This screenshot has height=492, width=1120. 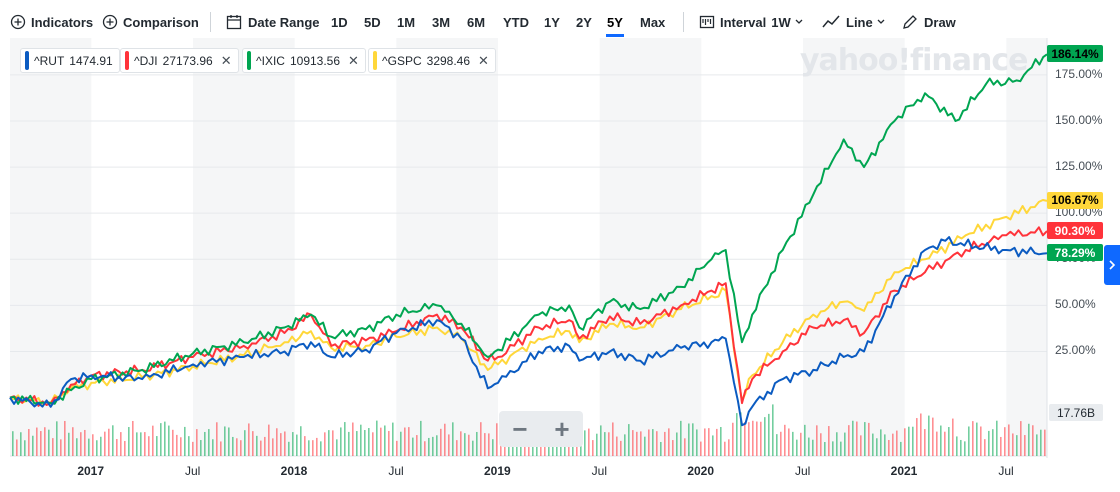 What do you see at coordinates (1112, 265) in the screenshot?
I see `expand-panel-button` at bounding box center [1112, 265].